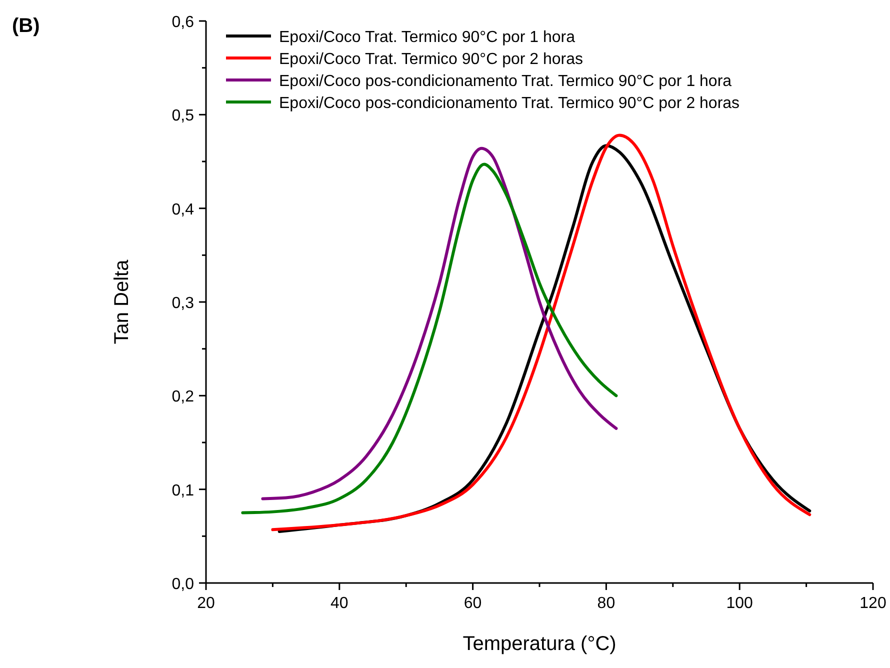 The height and width of the screenshot is (668, 890). What do you see at coordinates (183, 116) in the screenshot?
I see `y-tick-label: 0,5` at bounding box center [183, 116].